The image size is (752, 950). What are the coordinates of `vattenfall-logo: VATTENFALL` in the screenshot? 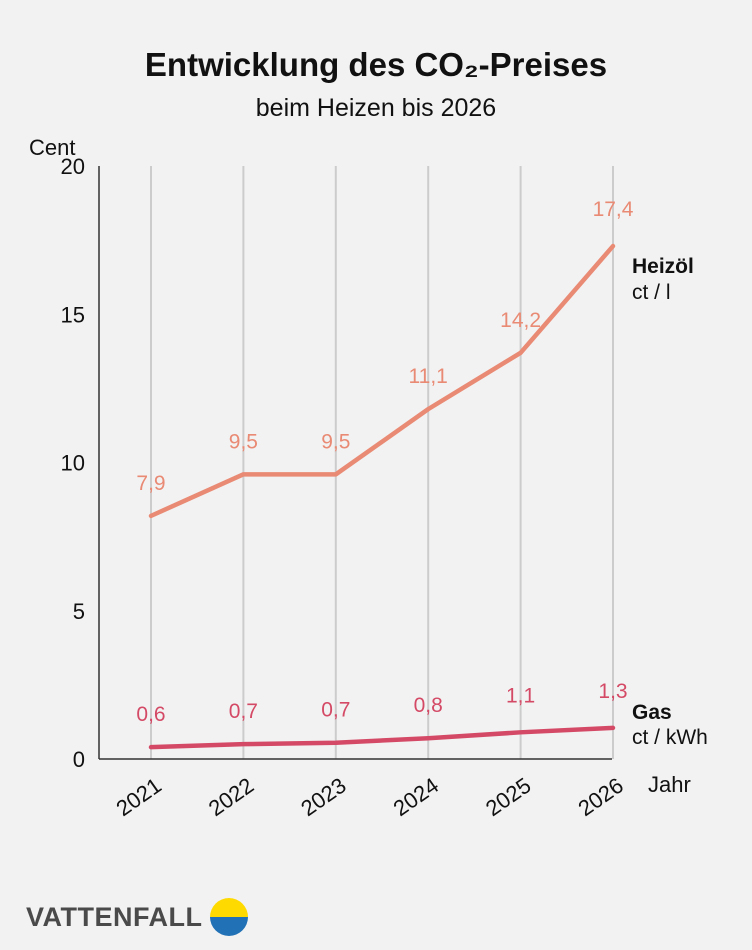 It's located at (137, 917).